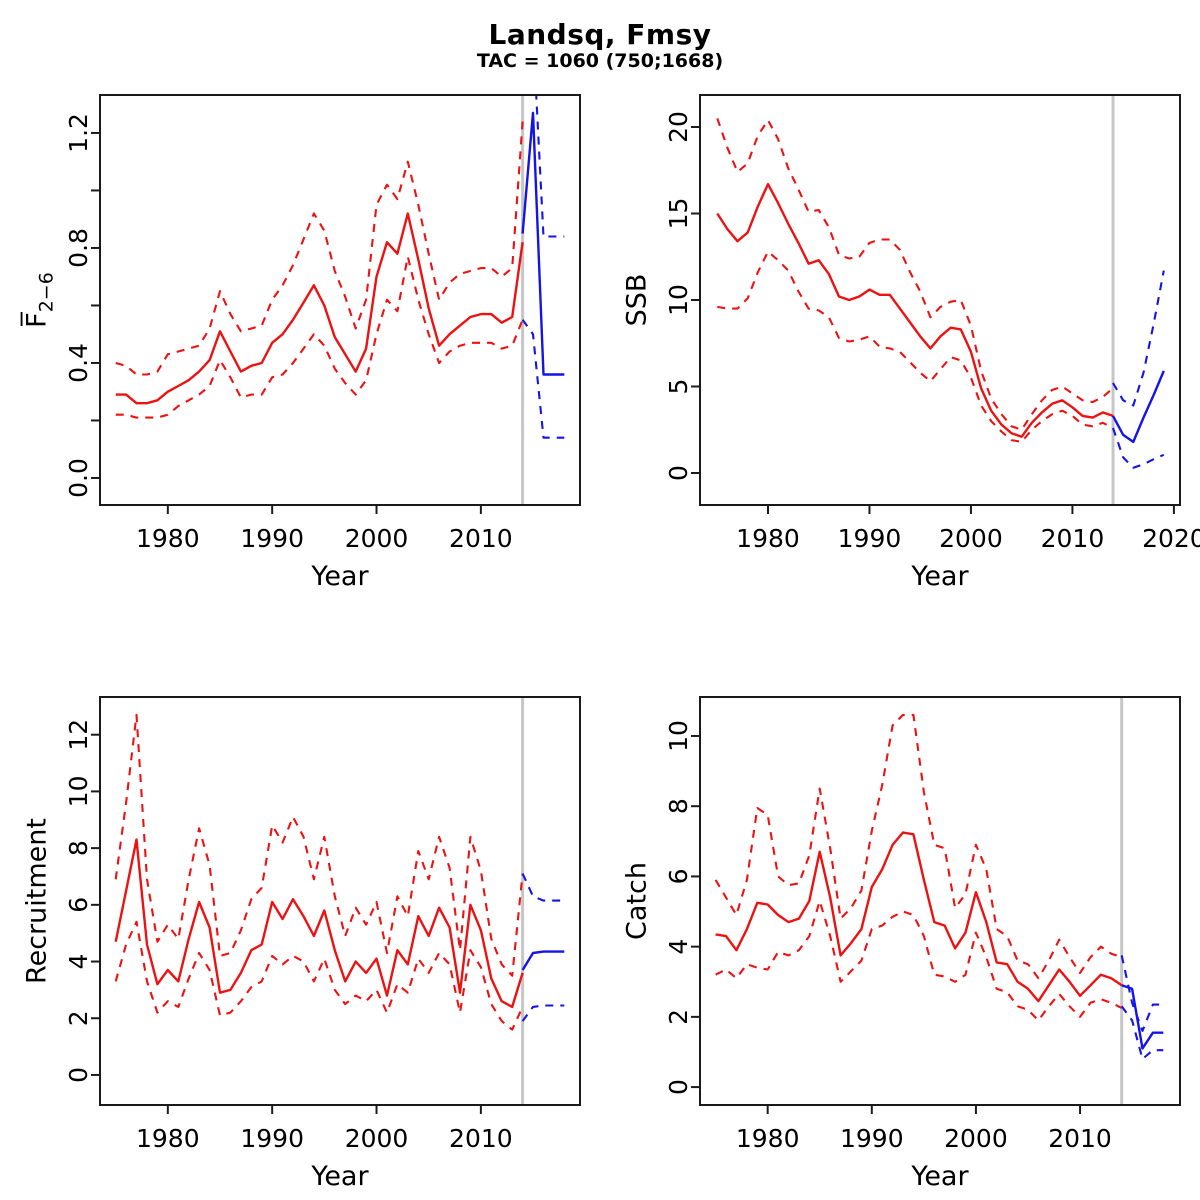  I want to click on fbar-ci-lower-historical, so click(319, 337).